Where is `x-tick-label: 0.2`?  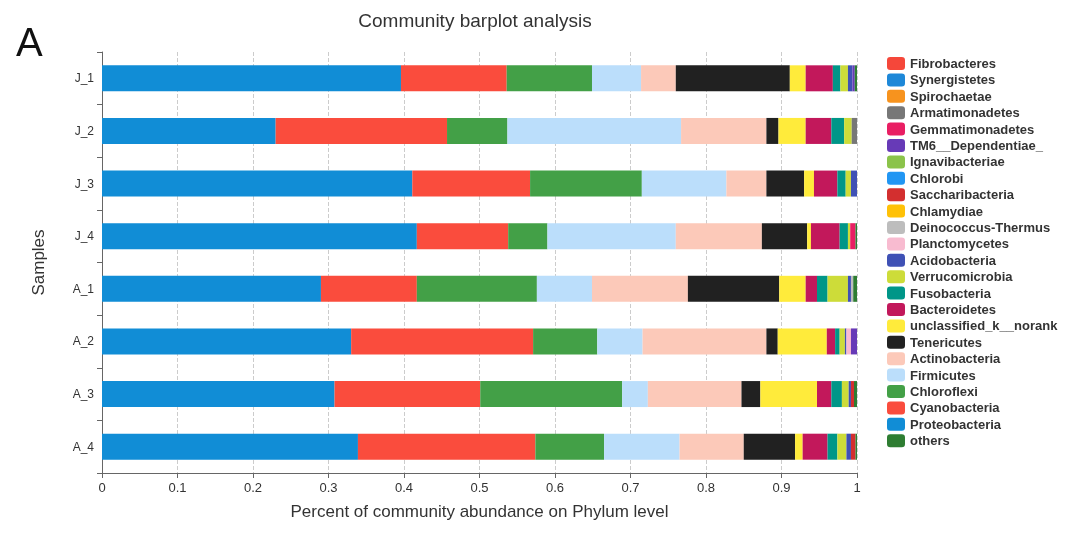
x-tick-label: 0.2 is located at coordinates (253, 487).